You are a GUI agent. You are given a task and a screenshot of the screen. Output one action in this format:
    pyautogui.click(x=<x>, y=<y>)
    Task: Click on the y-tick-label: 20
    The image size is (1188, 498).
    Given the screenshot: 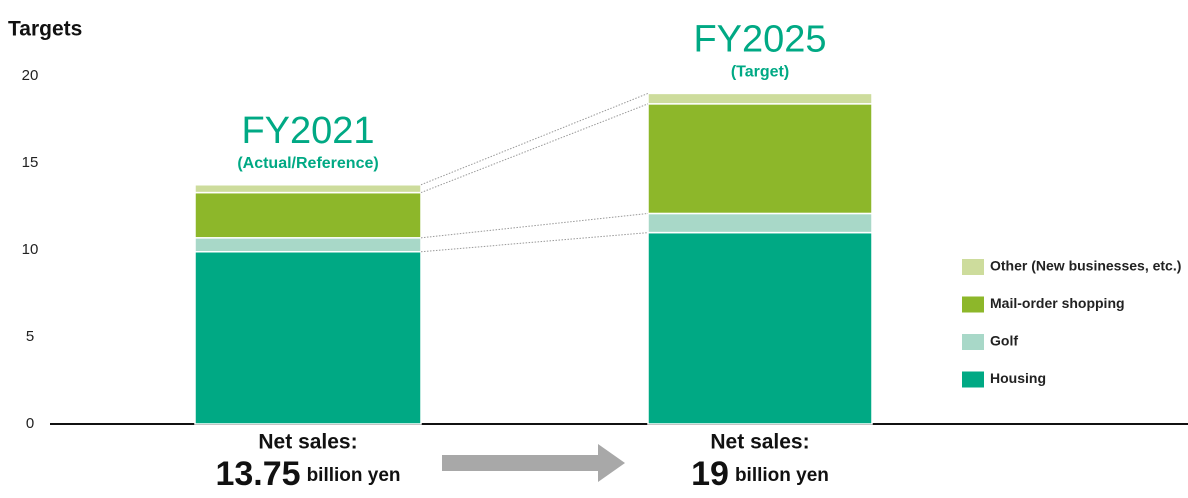 What is the action you would take?
    pyautogui.click(x=30, y=75)
    